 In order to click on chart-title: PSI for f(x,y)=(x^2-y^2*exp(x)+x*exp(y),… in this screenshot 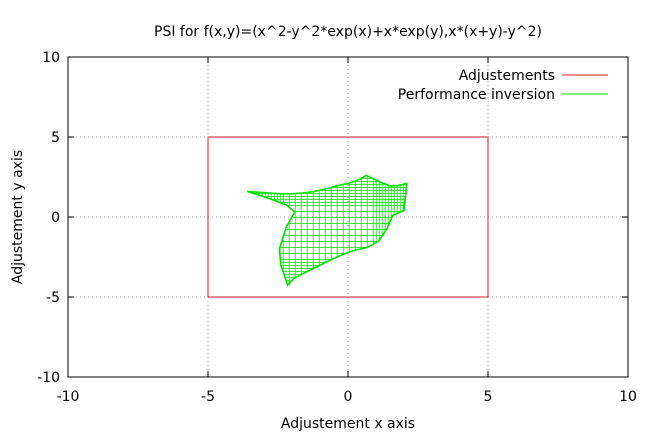, I will do `click(348, 32)`.